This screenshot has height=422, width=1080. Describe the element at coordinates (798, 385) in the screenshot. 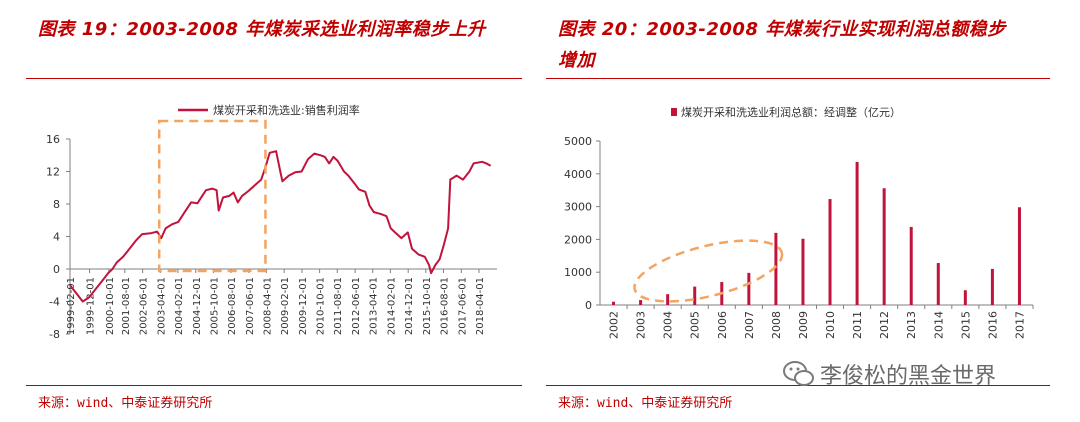

I see `right-source-rule` at that location.